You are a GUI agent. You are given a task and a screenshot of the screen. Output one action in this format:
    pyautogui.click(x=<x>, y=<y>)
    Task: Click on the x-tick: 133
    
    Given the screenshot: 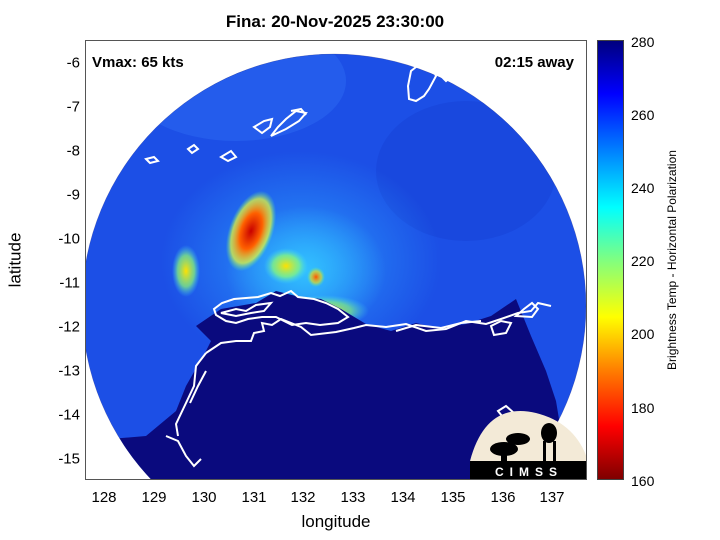 What is the action you would take?
    pyautogui.click(x=353, y=497)
    